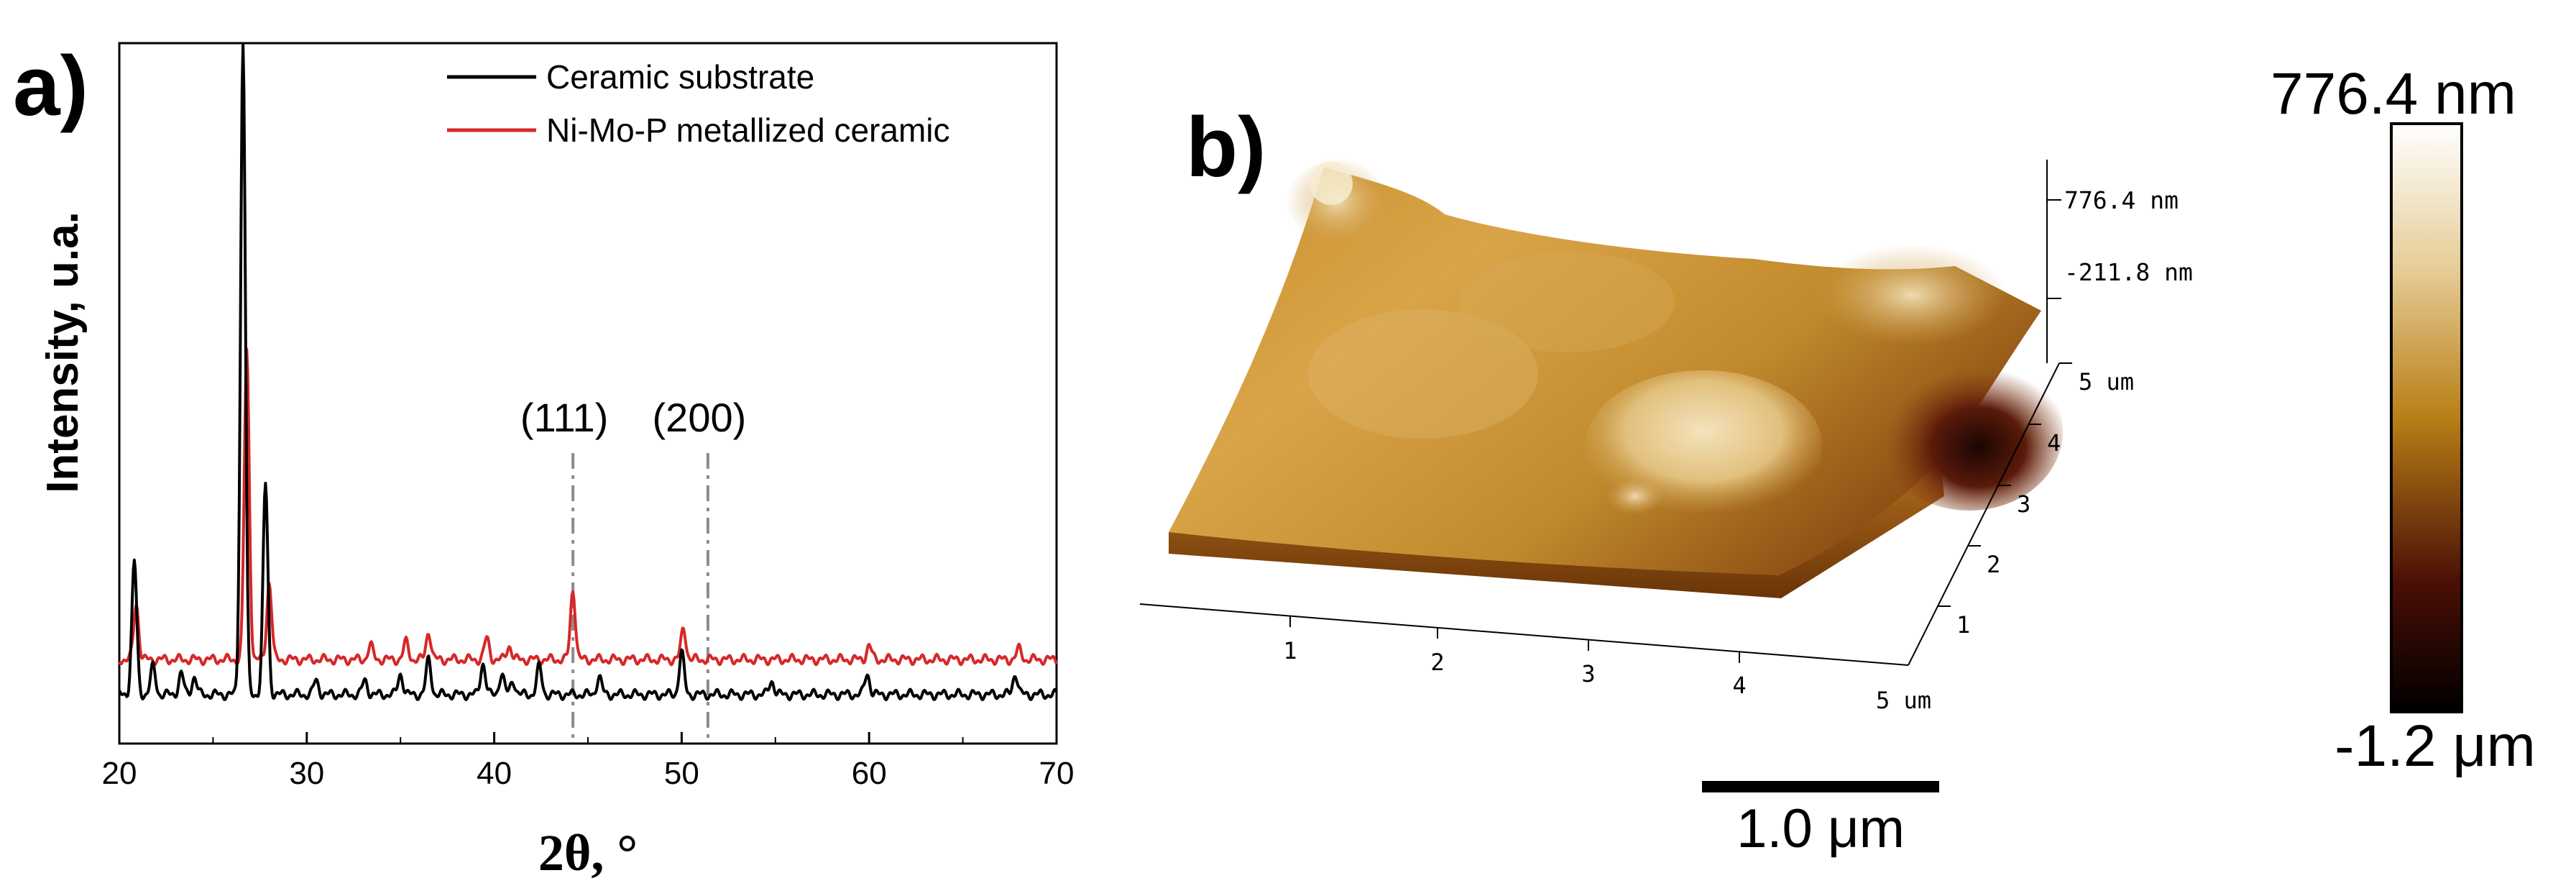  I want to click on scale-bar-label: 1.0 μm, so click(1820, 828).